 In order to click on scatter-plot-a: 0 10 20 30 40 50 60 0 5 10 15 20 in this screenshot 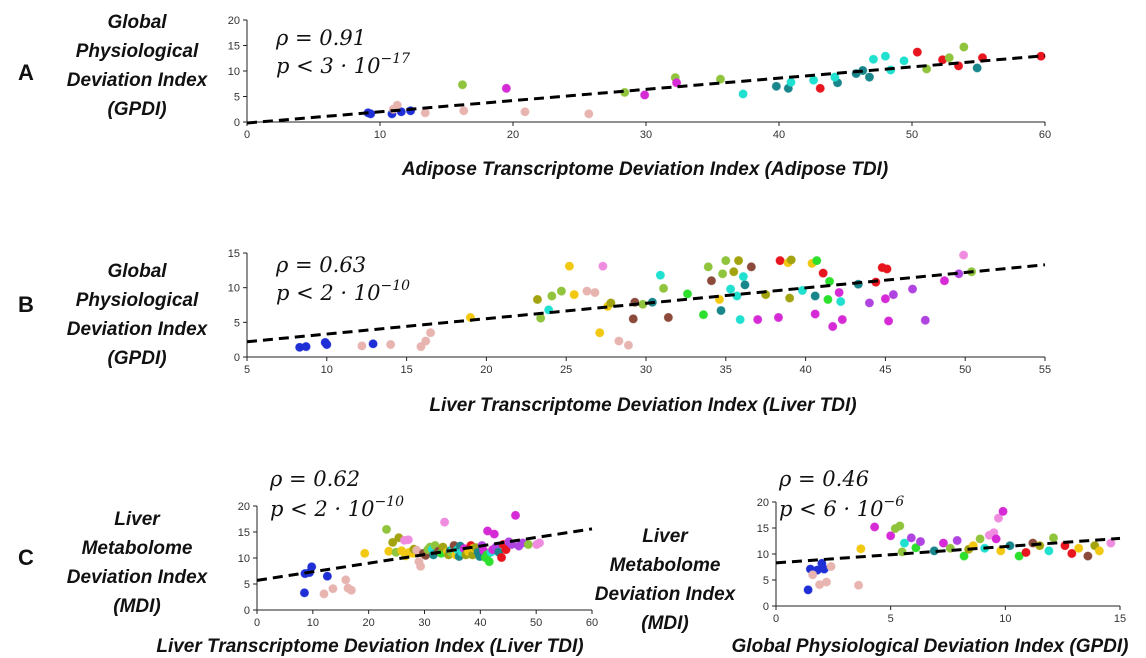, I will do `click(639, 78)`.